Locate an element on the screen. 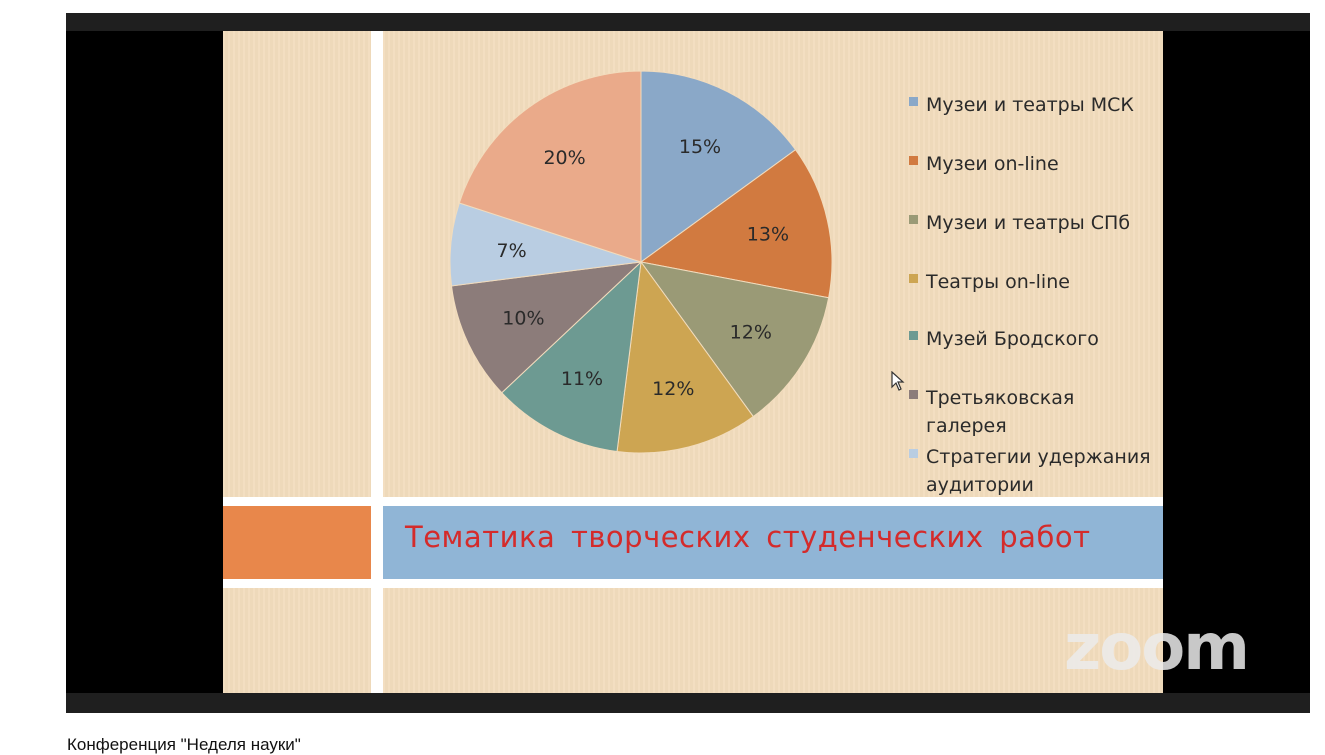 The height and width of the screenshot is (755, 1325). slide-title-band: Тематика творческих студенческих работ is located at coordinates (773, 542).